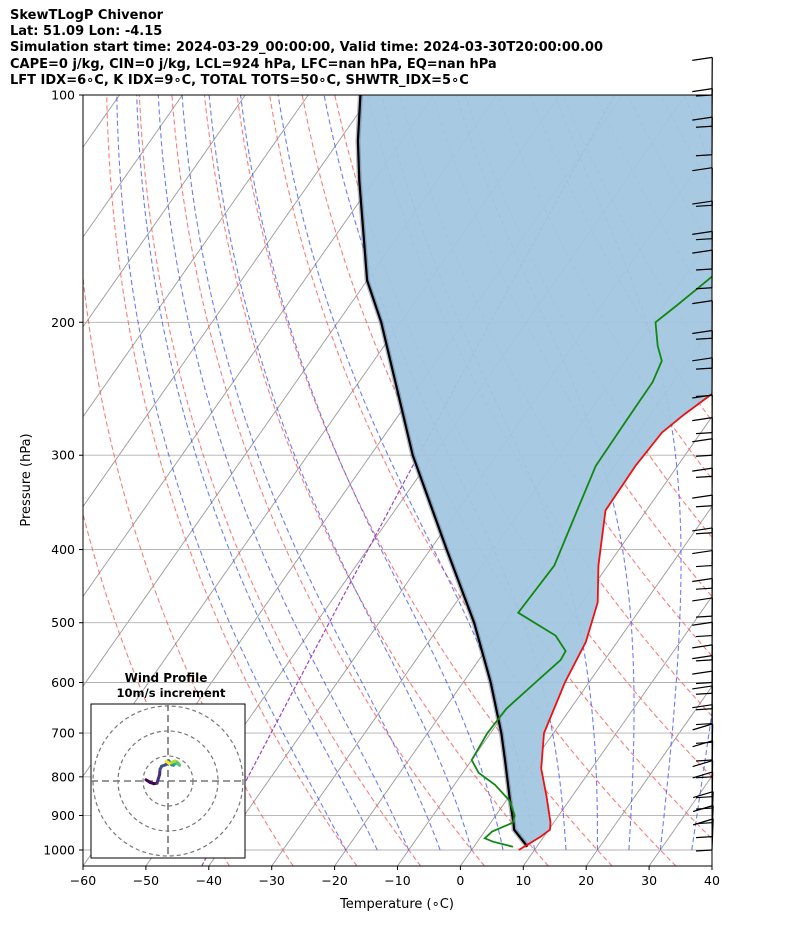 This screenshot has width=794, height=937. I want to click on x-tick-label: 10, so click(523, 880).